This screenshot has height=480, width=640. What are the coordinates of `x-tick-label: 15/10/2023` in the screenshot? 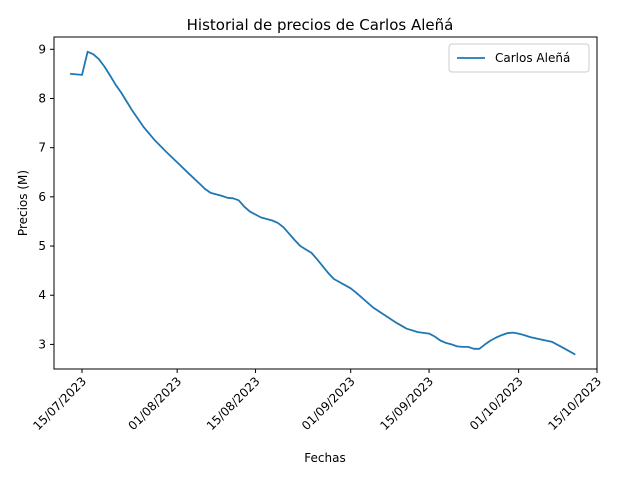 It's located at (574, 403).